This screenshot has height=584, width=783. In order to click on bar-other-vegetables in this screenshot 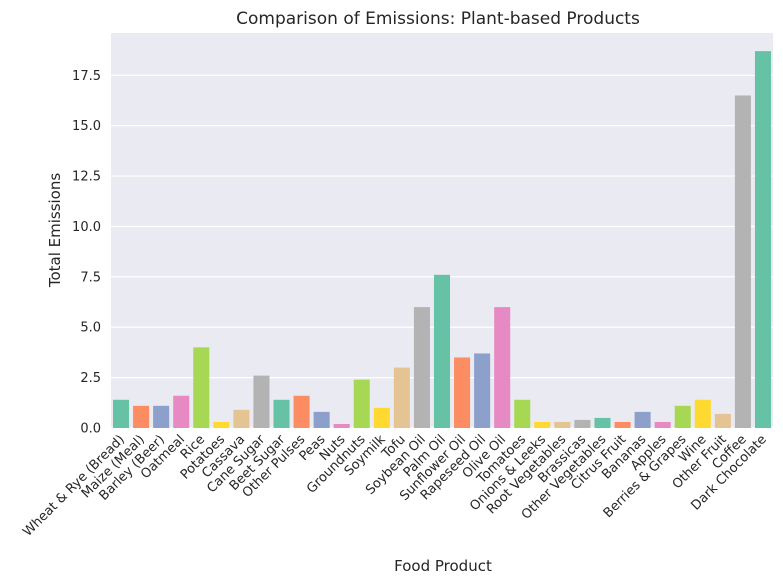, I will do `click(602, 422)`.